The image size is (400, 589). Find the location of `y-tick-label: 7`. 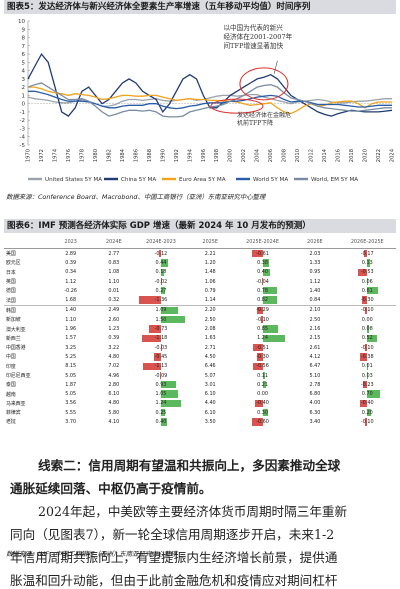

y-tick-label: 7 is located at coordinates (24, 47).